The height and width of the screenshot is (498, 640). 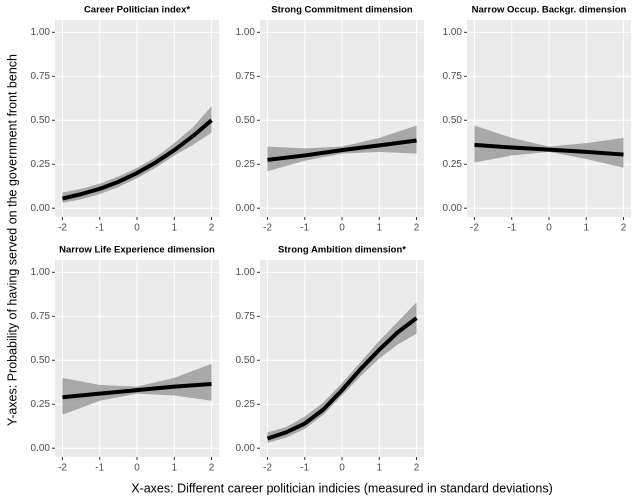 What do you see at coordinates (342, 10) in the screenshot?
I see `panel-title: Strong Commitment dimension` at bounding box center [342, 10].